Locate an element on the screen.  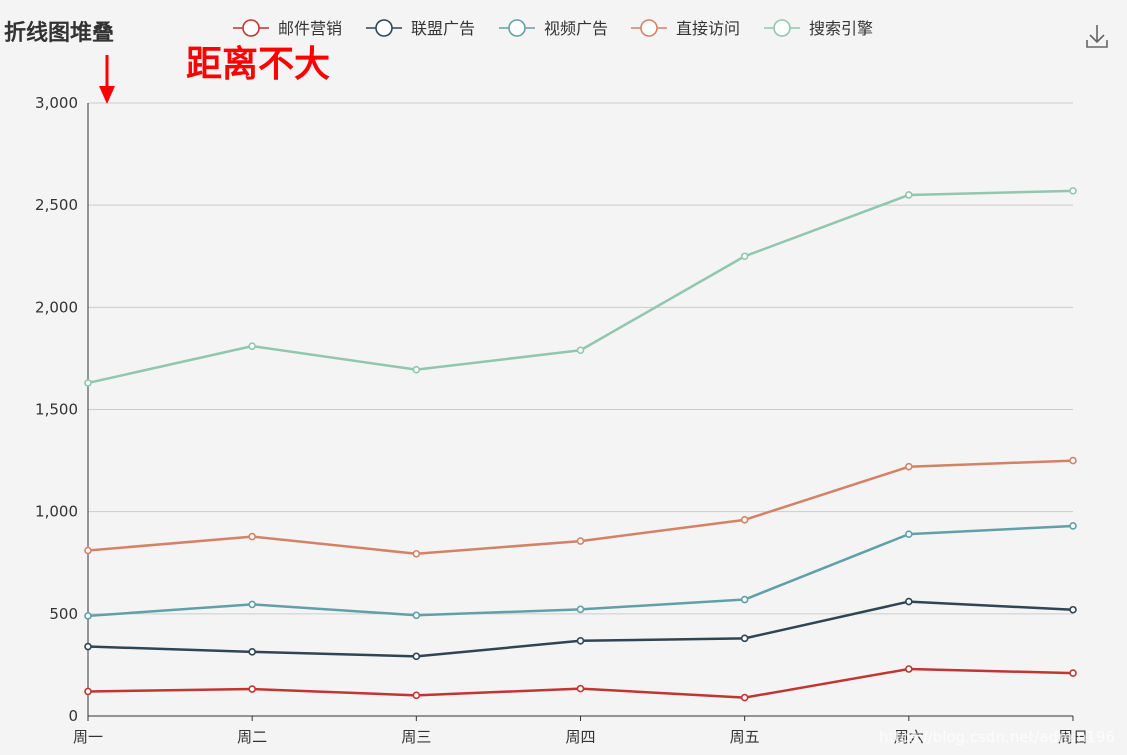
y-tick-label: 0 is located at coordinates (73, 716).